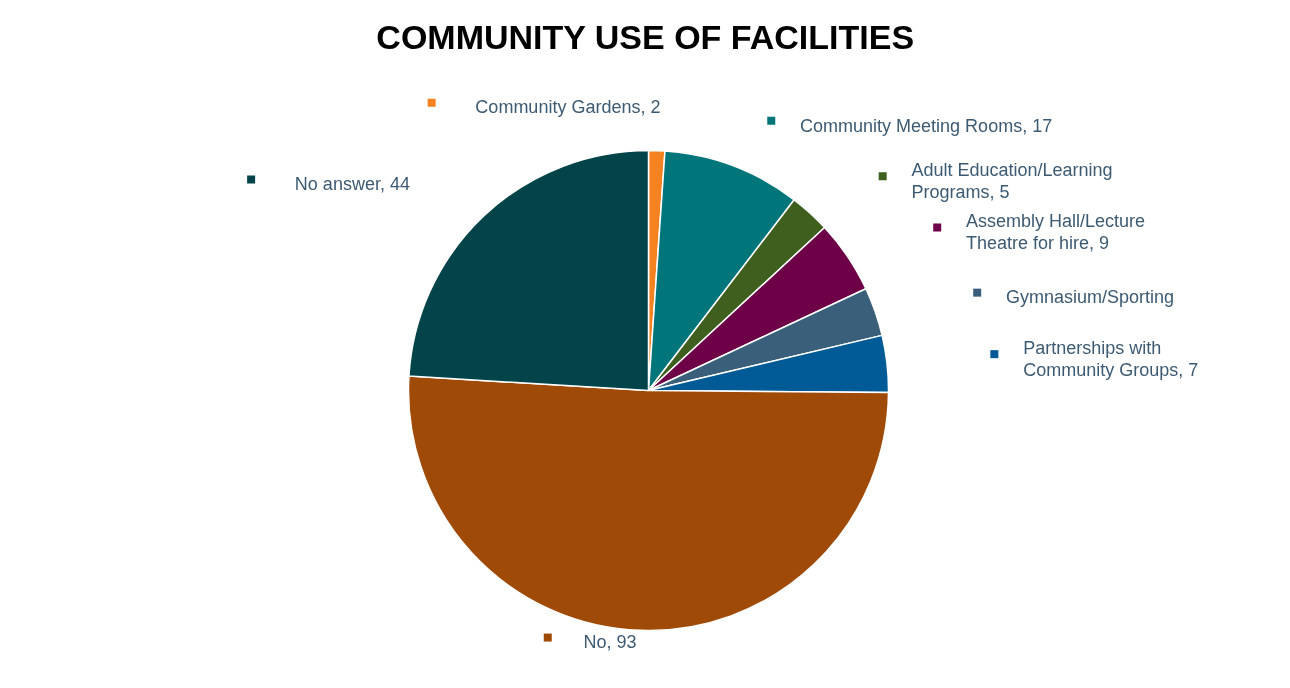 This screenshot has width=1290, height=688. What do you see at coordinates (1111, 358) in the screenshot?
I see `legend-label: Partnerships with Community Groups, 7` at bounding box center [1111, 358].